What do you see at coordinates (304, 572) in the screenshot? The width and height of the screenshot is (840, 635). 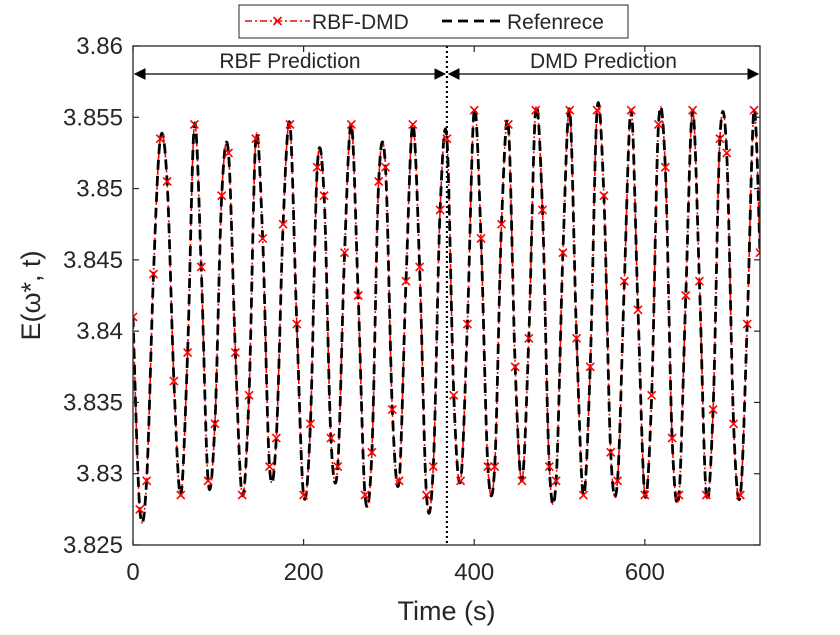 I see `x-tick-label: 200` at bounding box center [304, 572].